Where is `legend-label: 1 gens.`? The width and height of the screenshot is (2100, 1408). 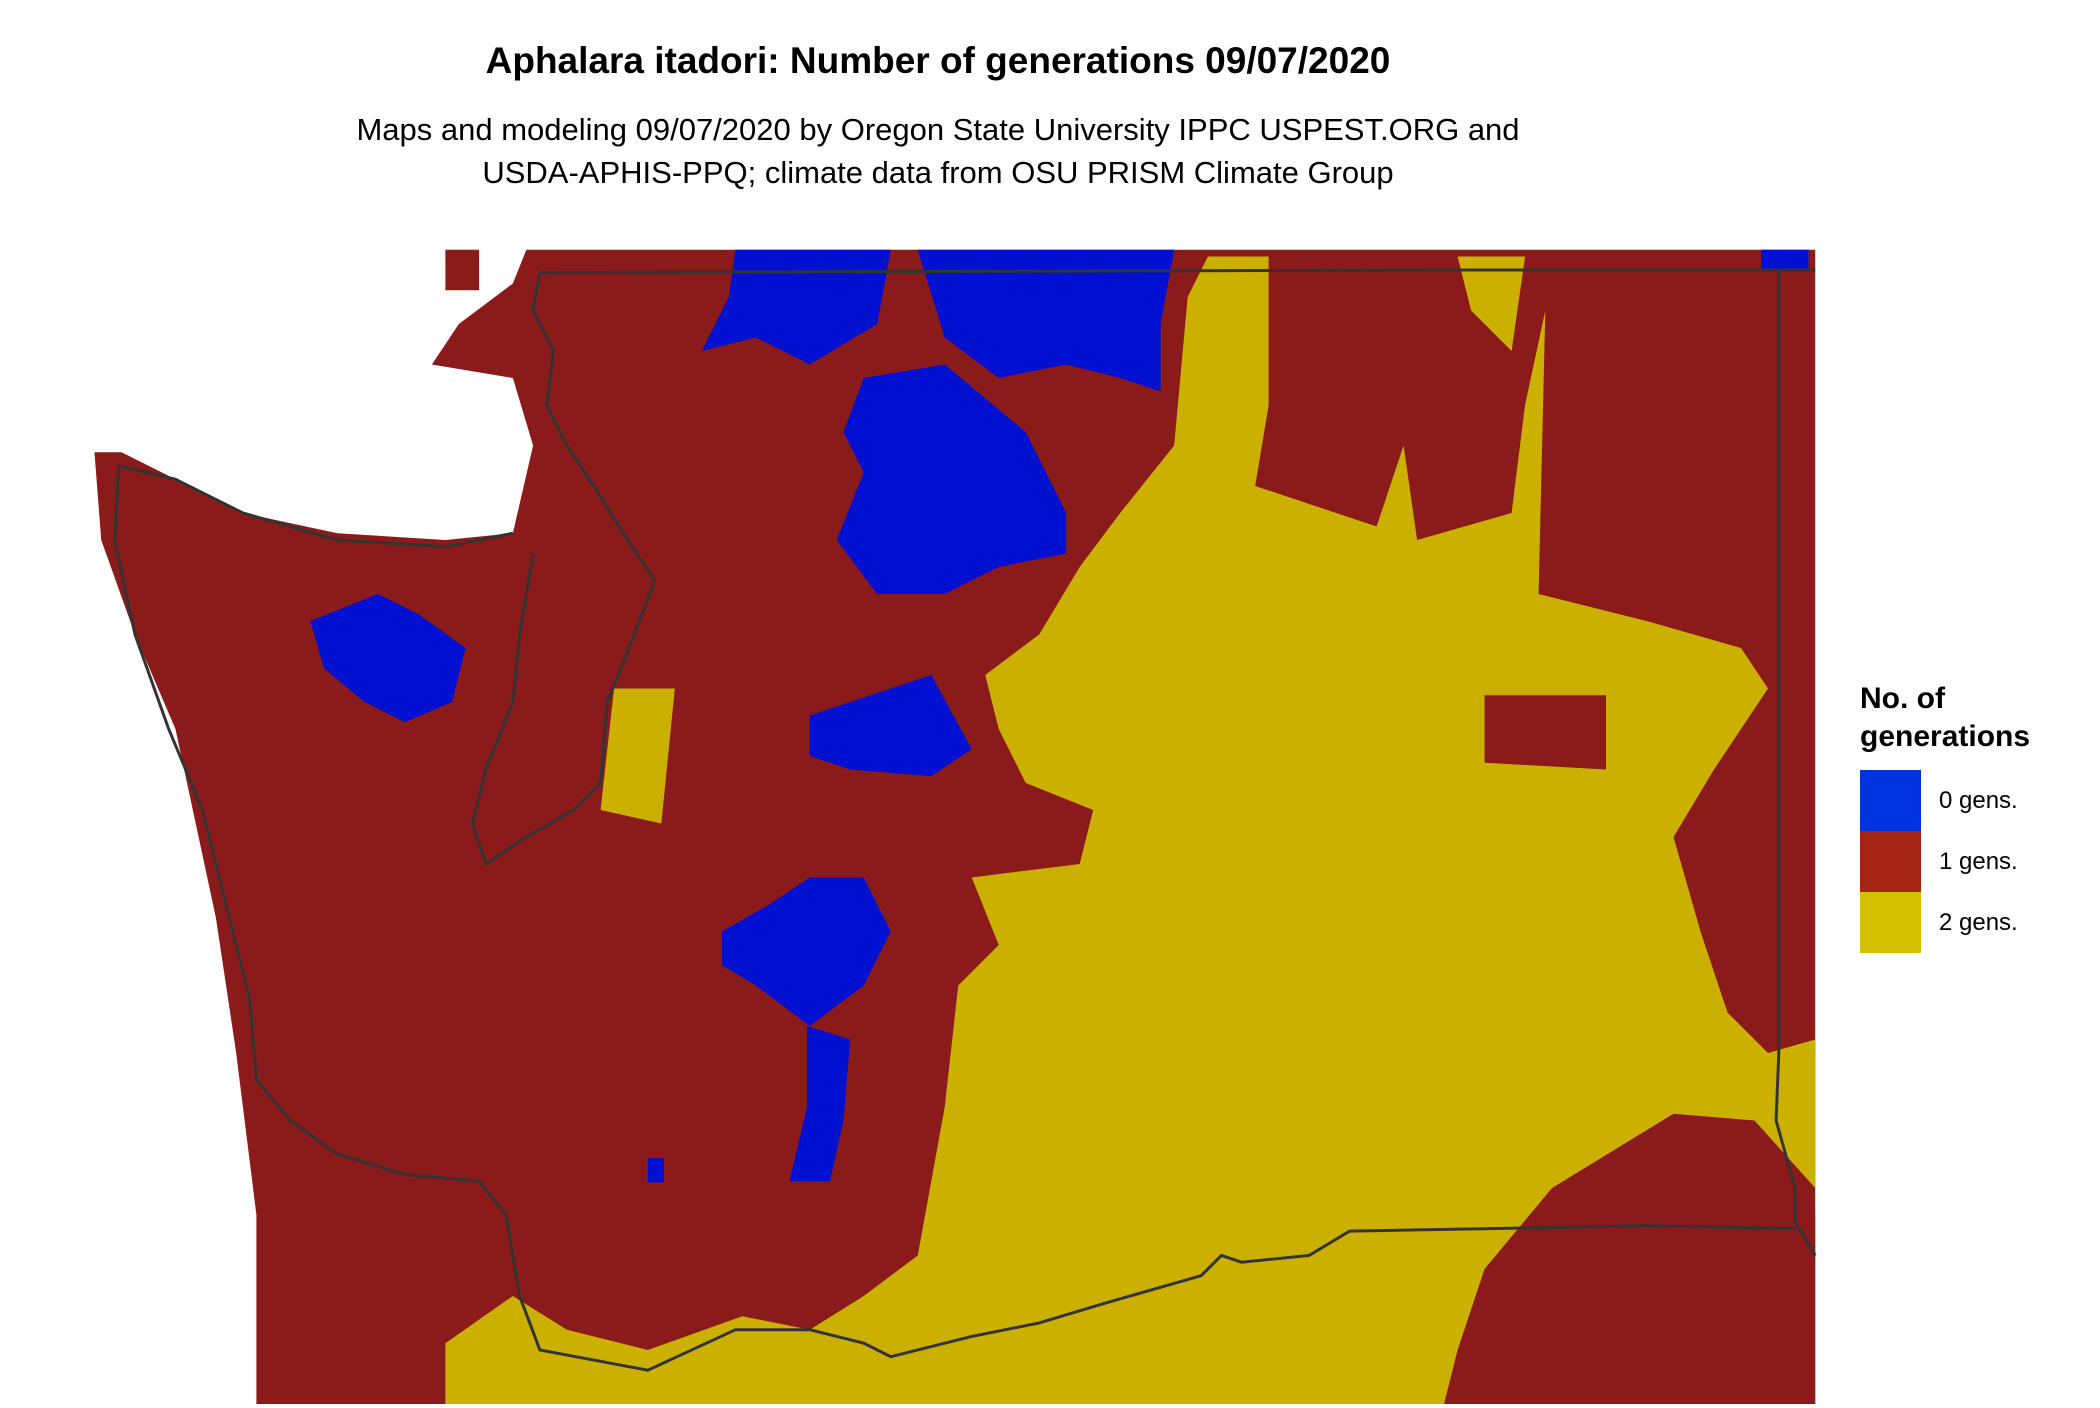 legend-label: 1 gens. is located at coordinates (1978, 861).